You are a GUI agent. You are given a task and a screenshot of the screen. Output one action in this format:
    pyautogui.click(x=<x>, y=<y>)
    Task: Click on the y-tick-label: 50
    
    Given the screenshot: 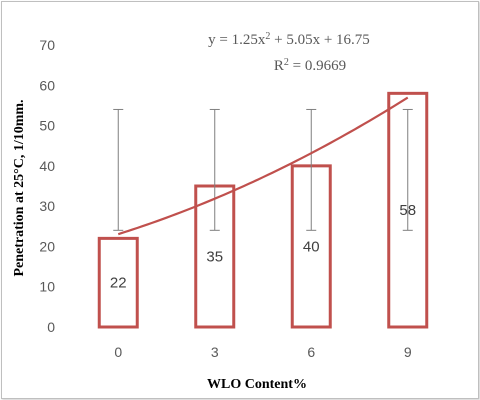 What is the action you would take?
    pyautogui.click(x=47, y=126)
    